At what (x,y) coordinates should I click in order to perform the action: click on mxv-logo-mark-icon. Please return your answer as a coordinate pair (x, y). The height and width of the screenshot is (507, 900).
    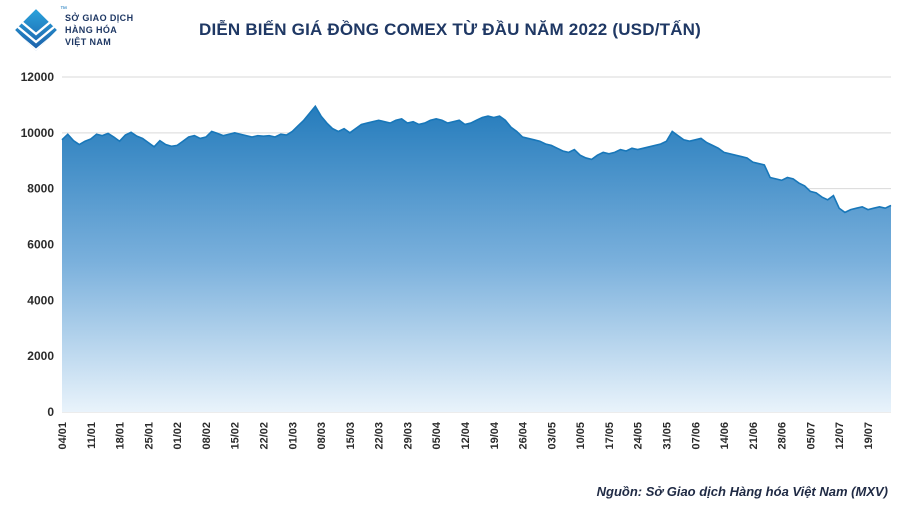
    Looking at the image, I should click on (36, 30).